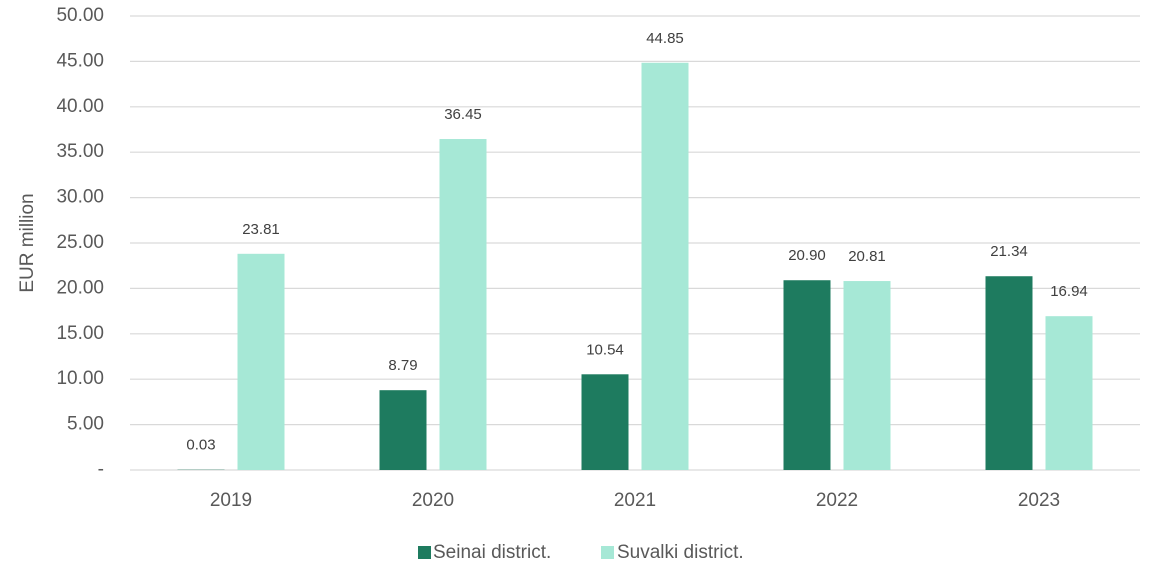 This screenshot has width=1171, height=567. Describe the element at coordinates (1039, 500) in the screenshot. I see `x-tick-label: 2023` at that location.